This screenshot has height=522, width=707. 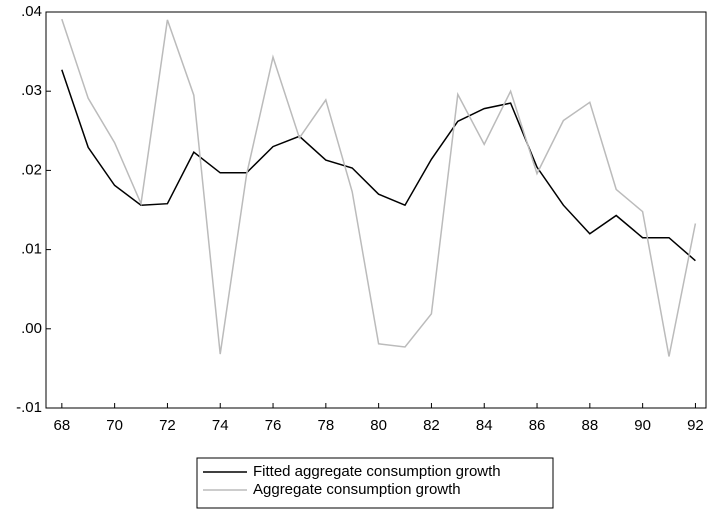 I want to click on x-tick-label: 80, so click(x=378, y=425).